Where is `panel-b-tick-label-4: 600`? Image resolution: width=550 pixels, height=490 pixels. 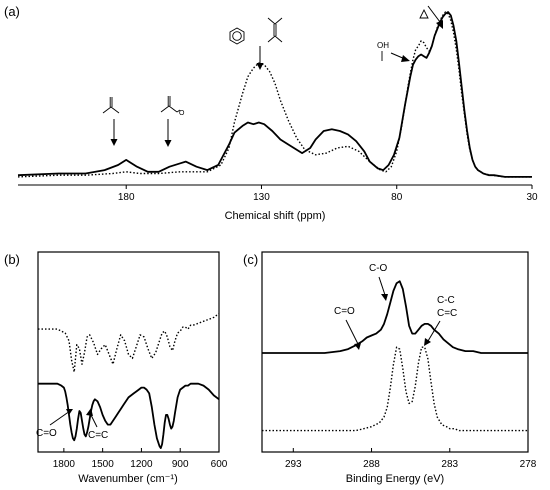 panel-b-tick-label-4: 600 is located at coordinates (219, 464).